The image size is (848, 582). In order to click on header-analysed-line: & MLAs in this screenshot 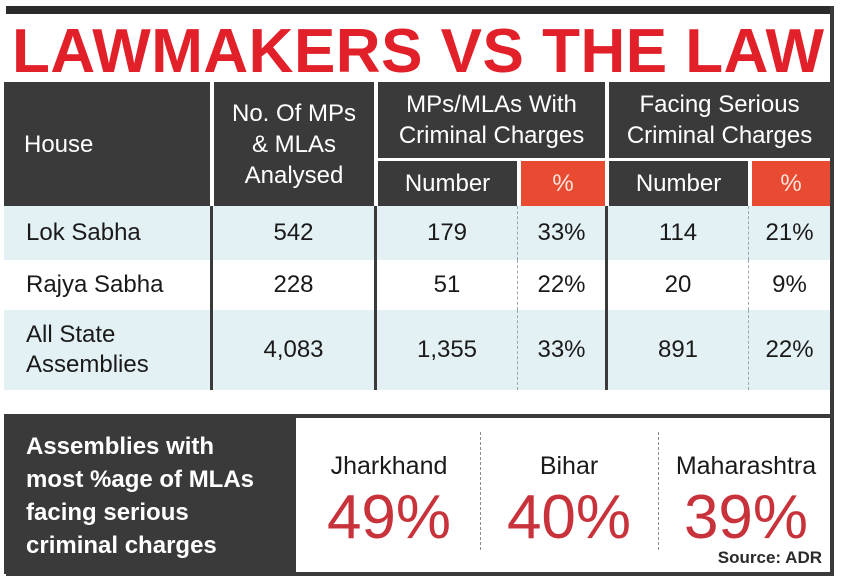, I will do `click(294, 144)`.